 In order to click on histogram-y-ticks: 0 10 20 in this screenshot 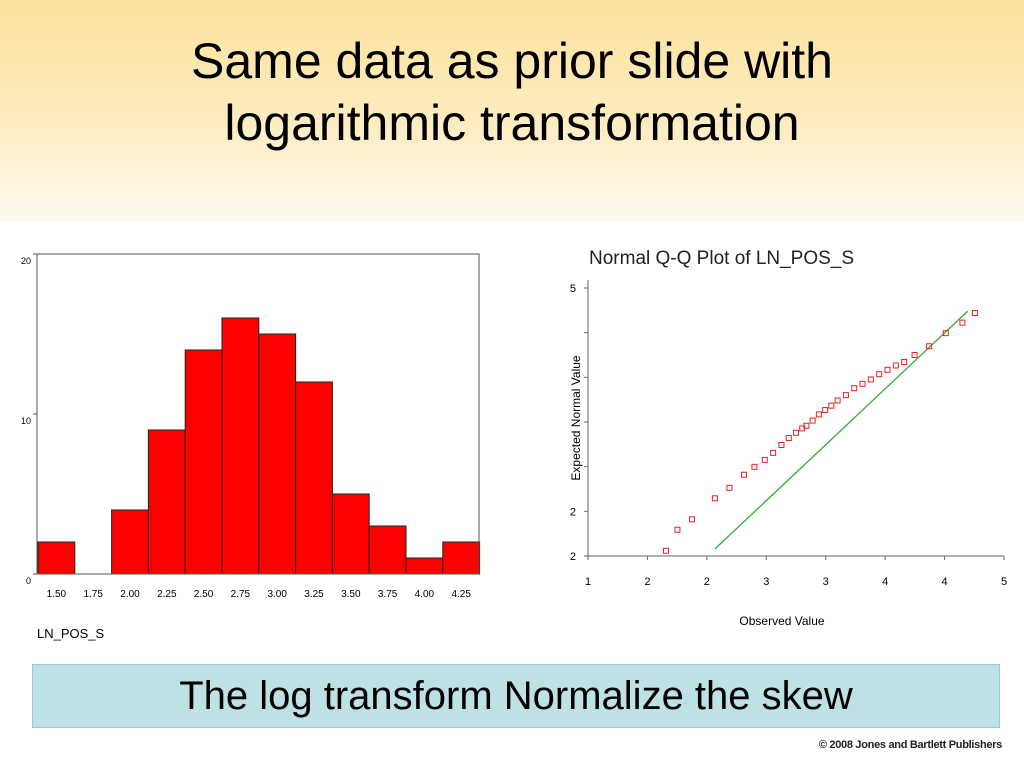, I will do `click(29, 419)`.